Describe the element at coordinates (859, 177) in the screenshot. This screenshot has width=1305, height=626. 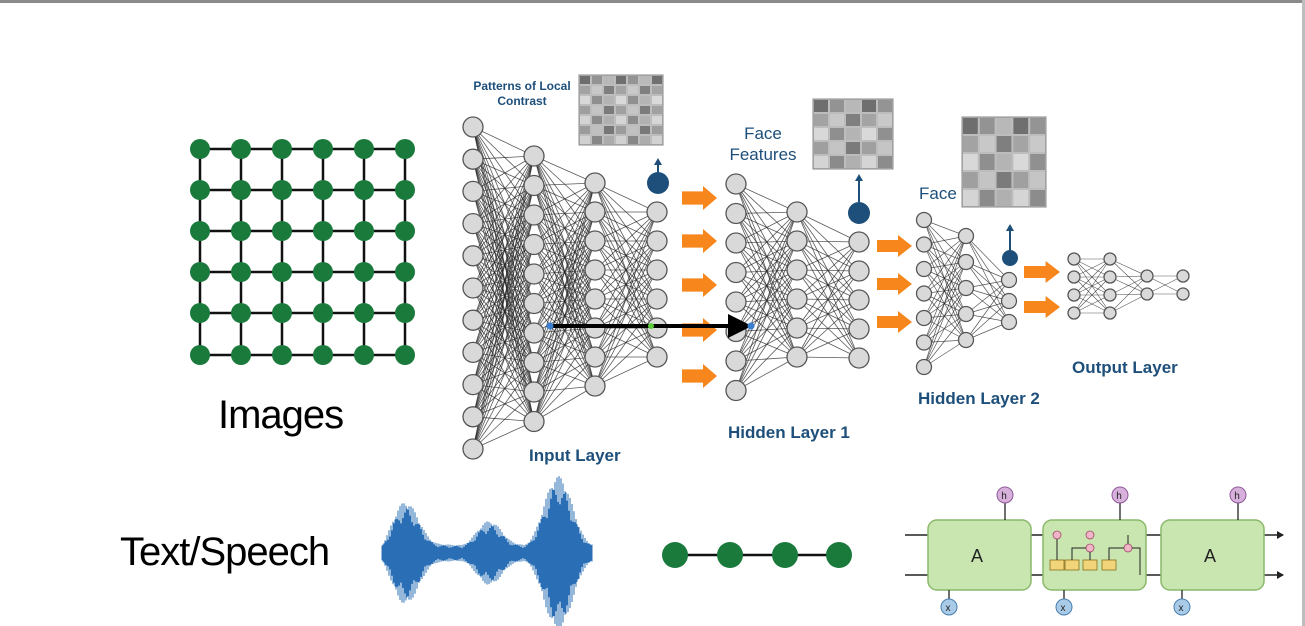
I see `face-feature-output-node-arrowhead` at that location.